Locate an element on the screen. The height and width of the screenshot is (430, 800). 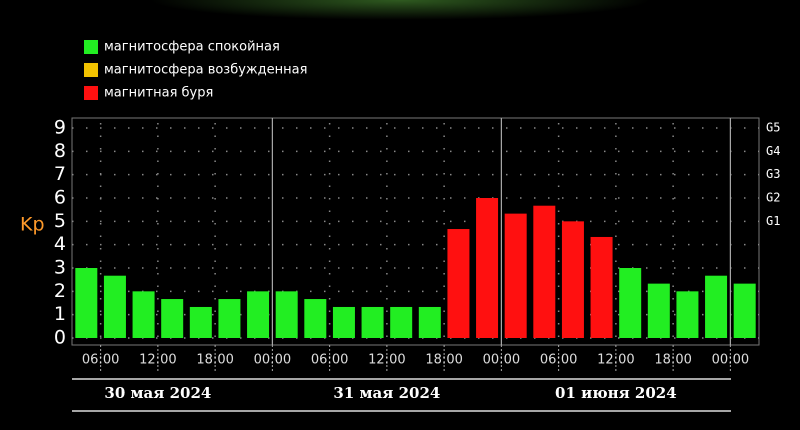
y-tick-label: 0 is located at coordinates (60, 338).